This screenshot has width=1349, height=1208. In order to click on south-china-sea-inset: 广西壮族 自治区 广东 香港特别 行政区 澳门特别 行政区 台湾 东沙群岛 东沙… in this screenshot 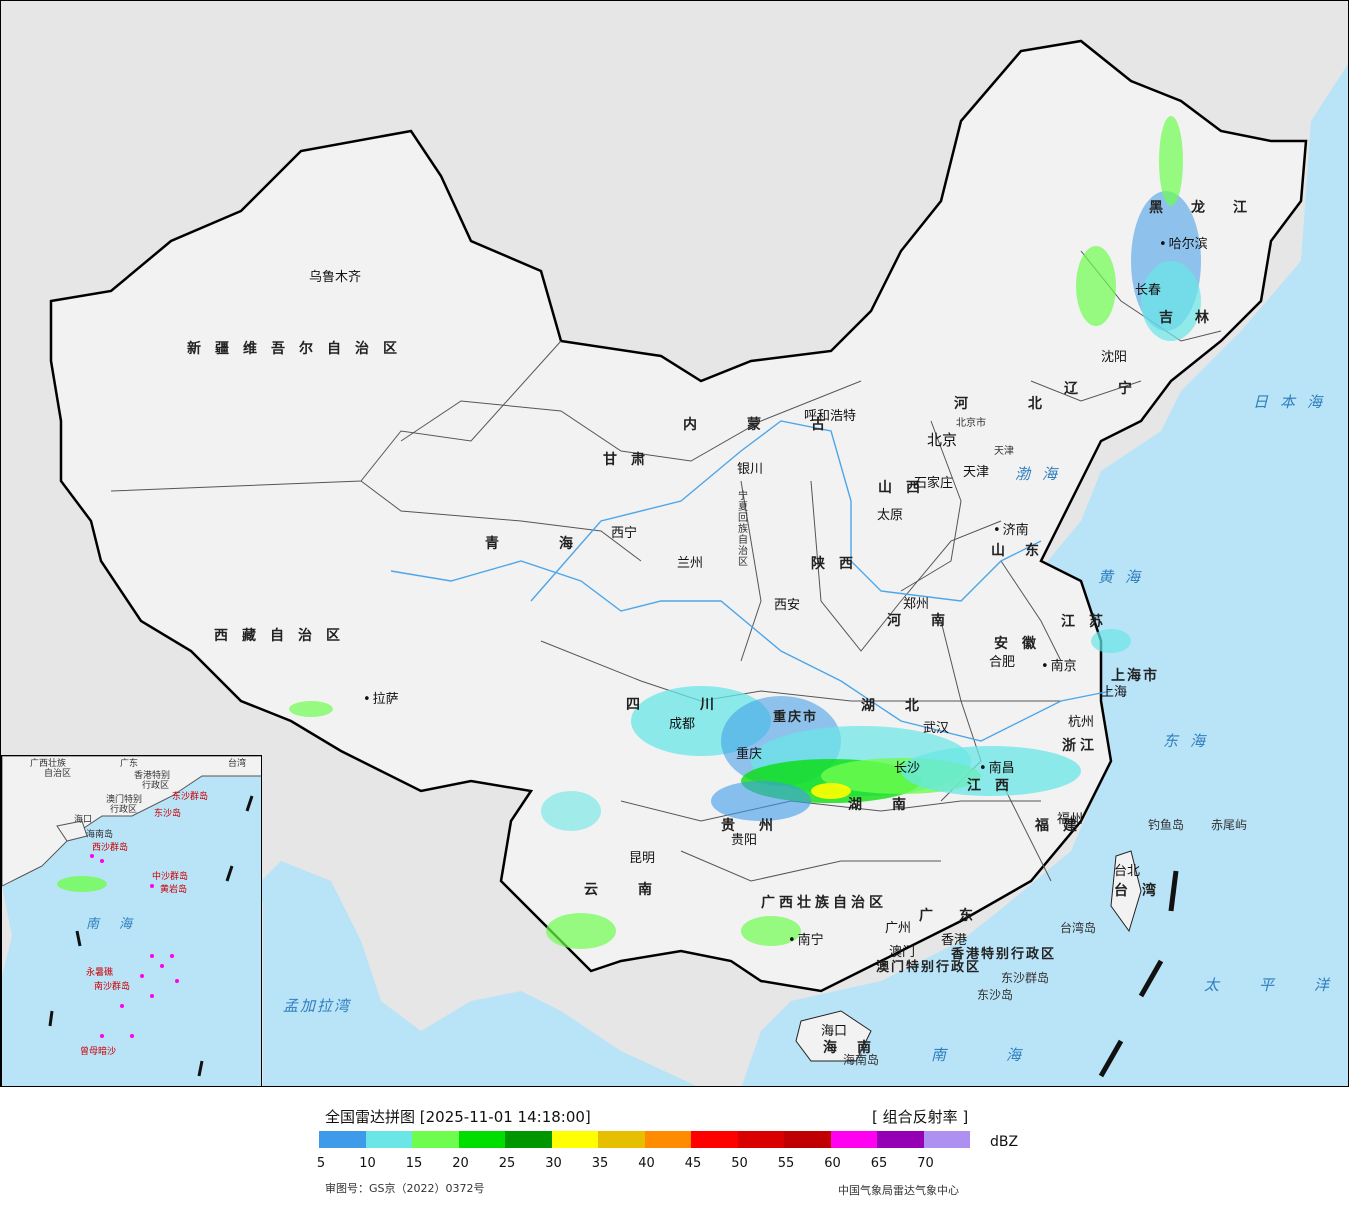, I will do `click(131, 920)`.